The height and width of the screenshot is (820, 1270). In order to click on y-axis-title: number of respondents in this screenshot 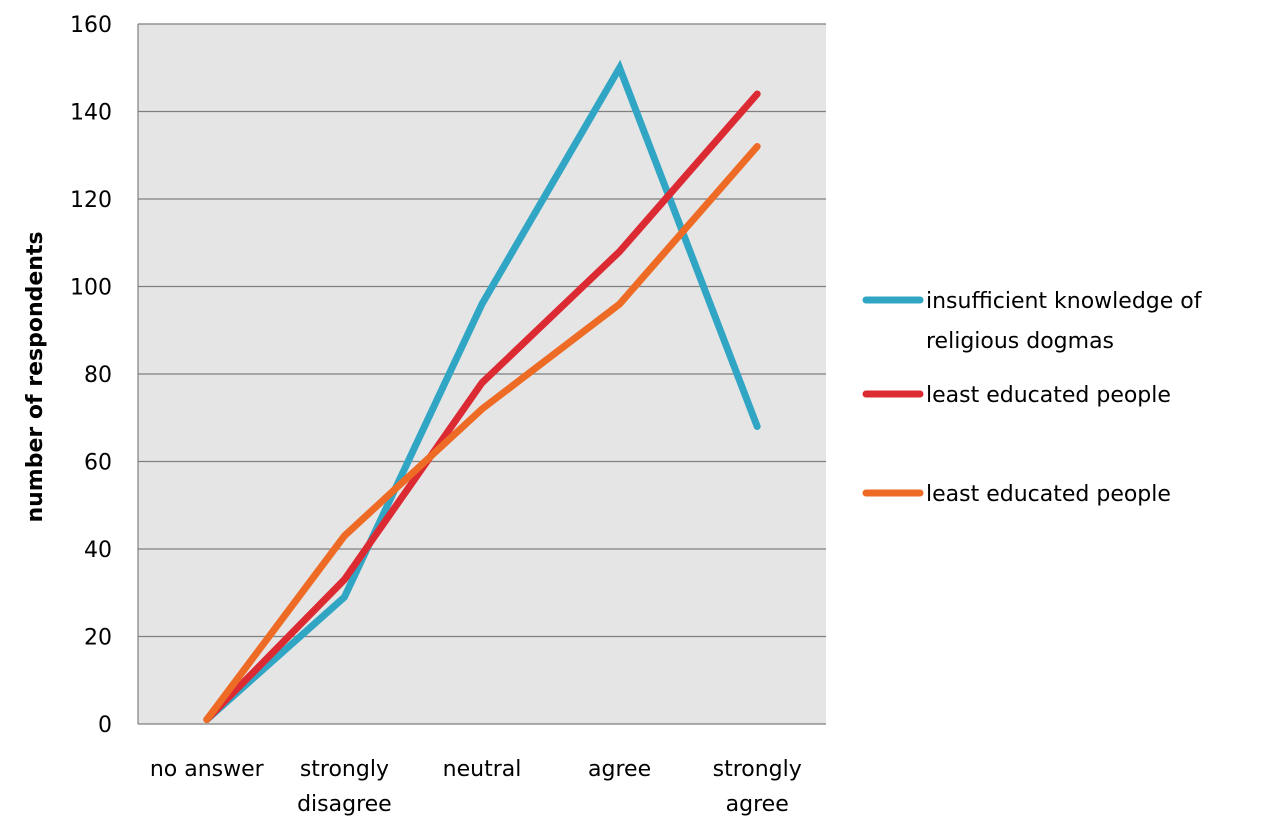, I will do `click(35, 376)`.